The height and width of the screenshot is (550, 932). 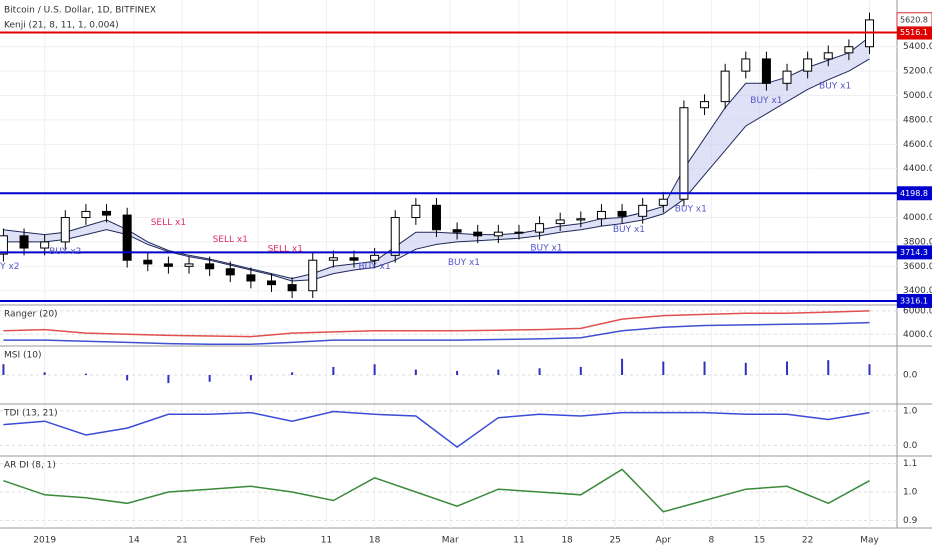 I want to click on last-price-label: 5620.8, so click(x=914, y=19).